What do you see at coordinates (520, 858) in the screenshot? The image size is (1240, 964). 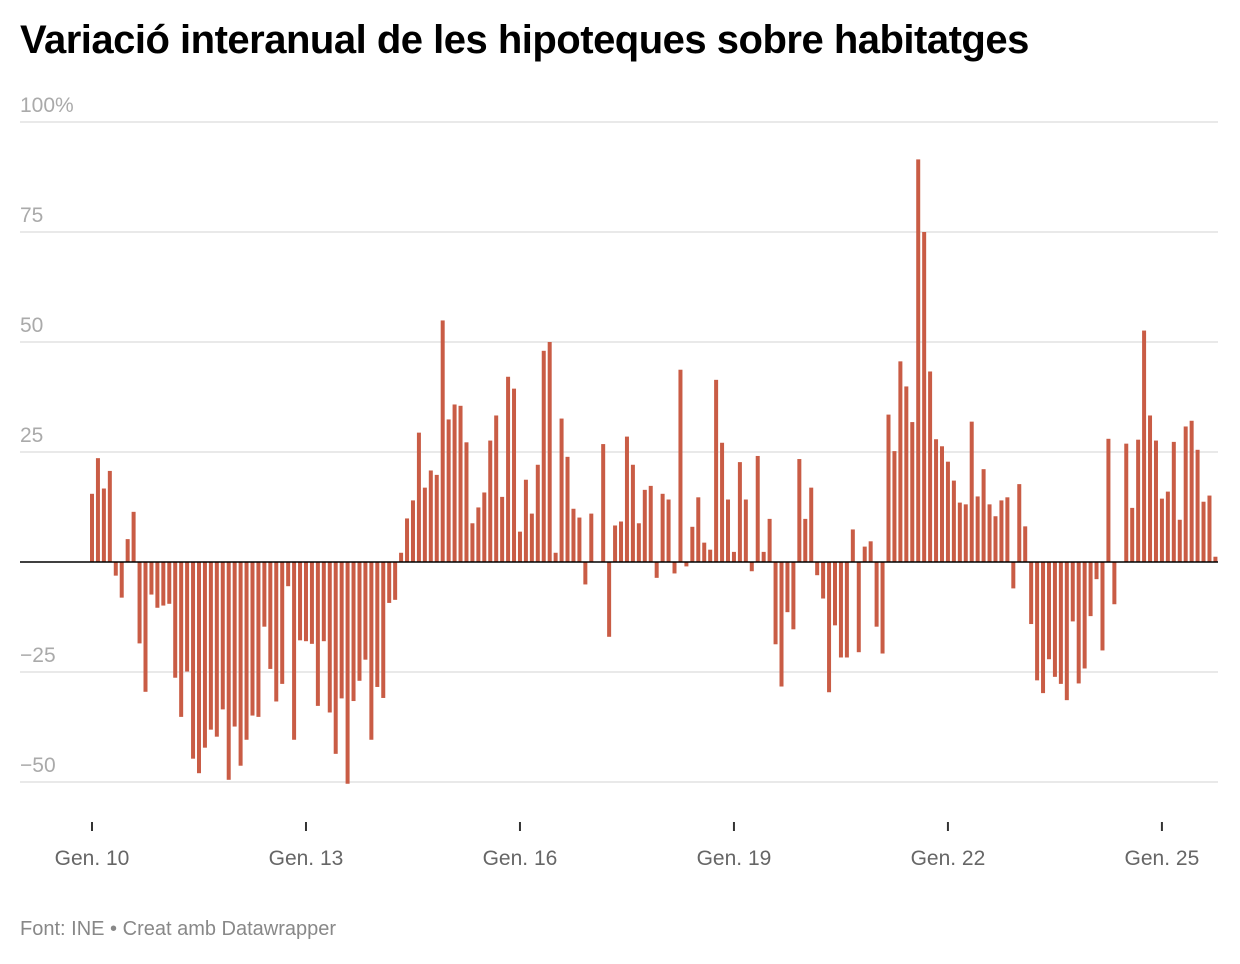 I see `x-tick-label: Gen. 16` at bounding box center [520, 858].